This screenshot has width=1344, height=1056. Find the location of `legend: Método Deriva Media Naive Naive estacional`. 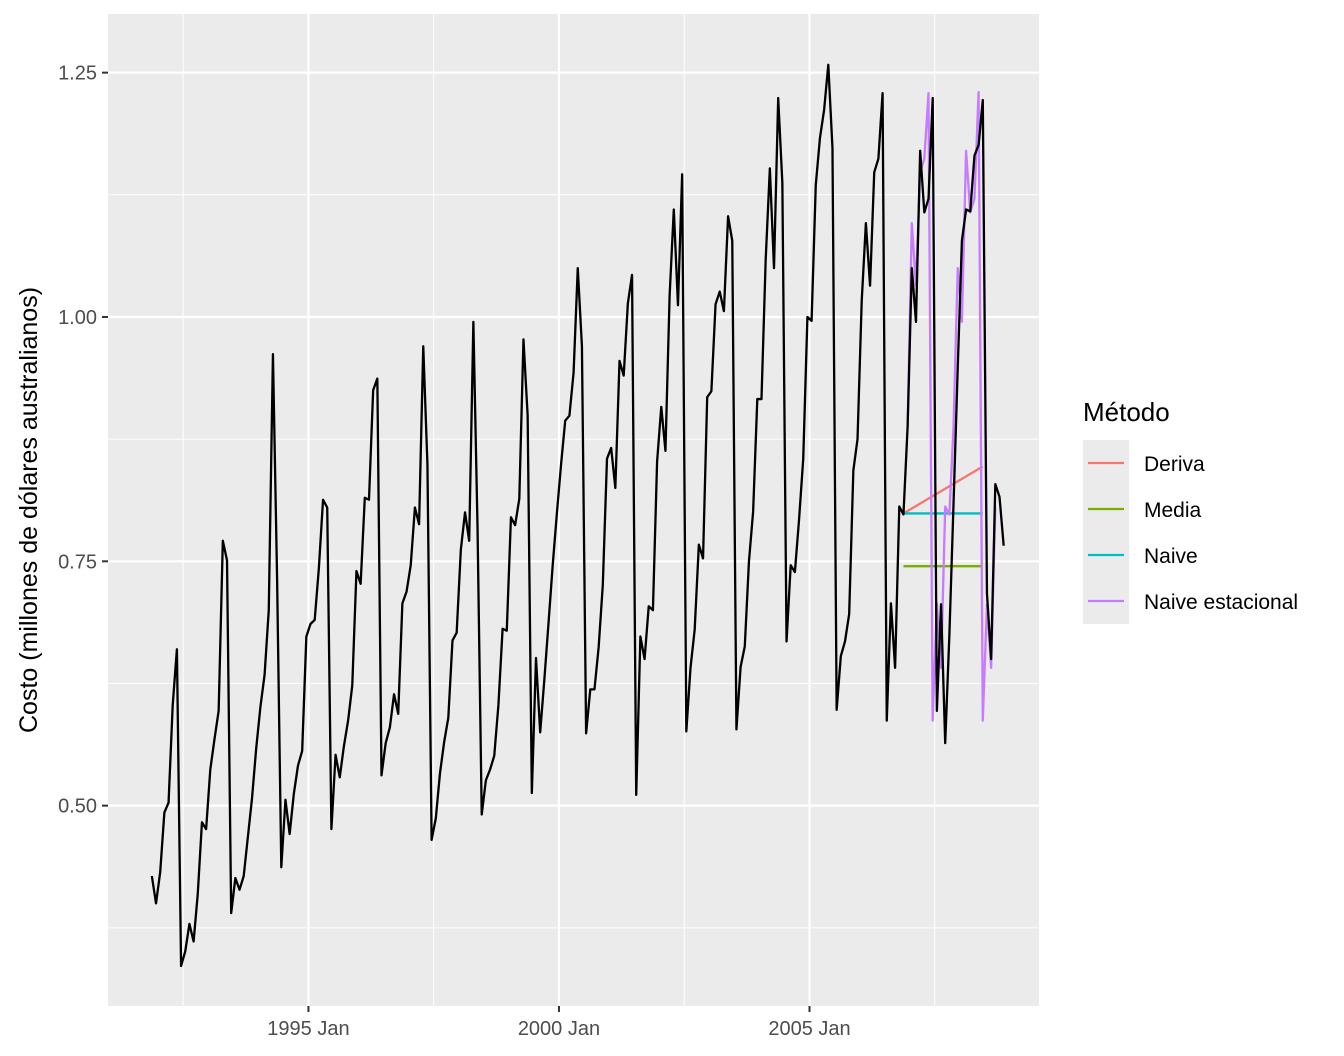

legend: Método Deriva Media Naive Naive estacional is located at coordinates (1190, 510).